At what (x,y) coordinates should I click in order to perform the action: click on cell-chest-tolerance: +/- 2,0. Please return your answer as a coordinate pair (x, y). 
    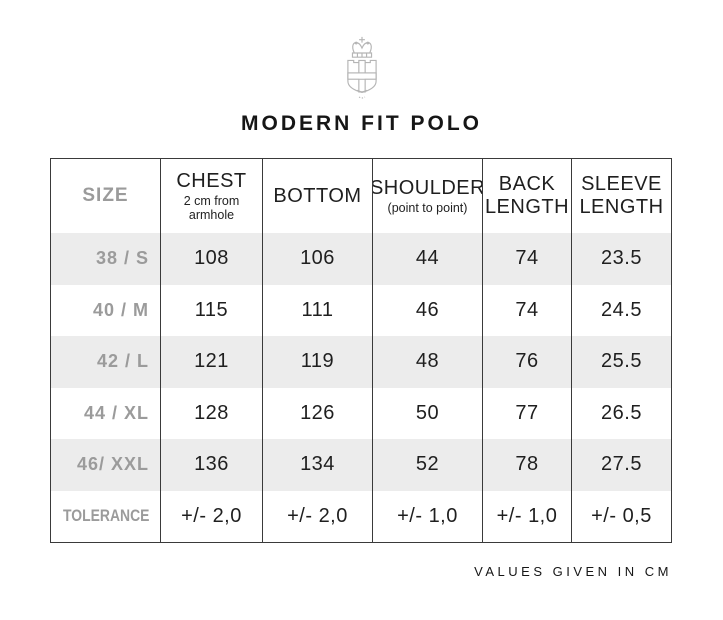
    Looking at the image, I should click on (212, 516).